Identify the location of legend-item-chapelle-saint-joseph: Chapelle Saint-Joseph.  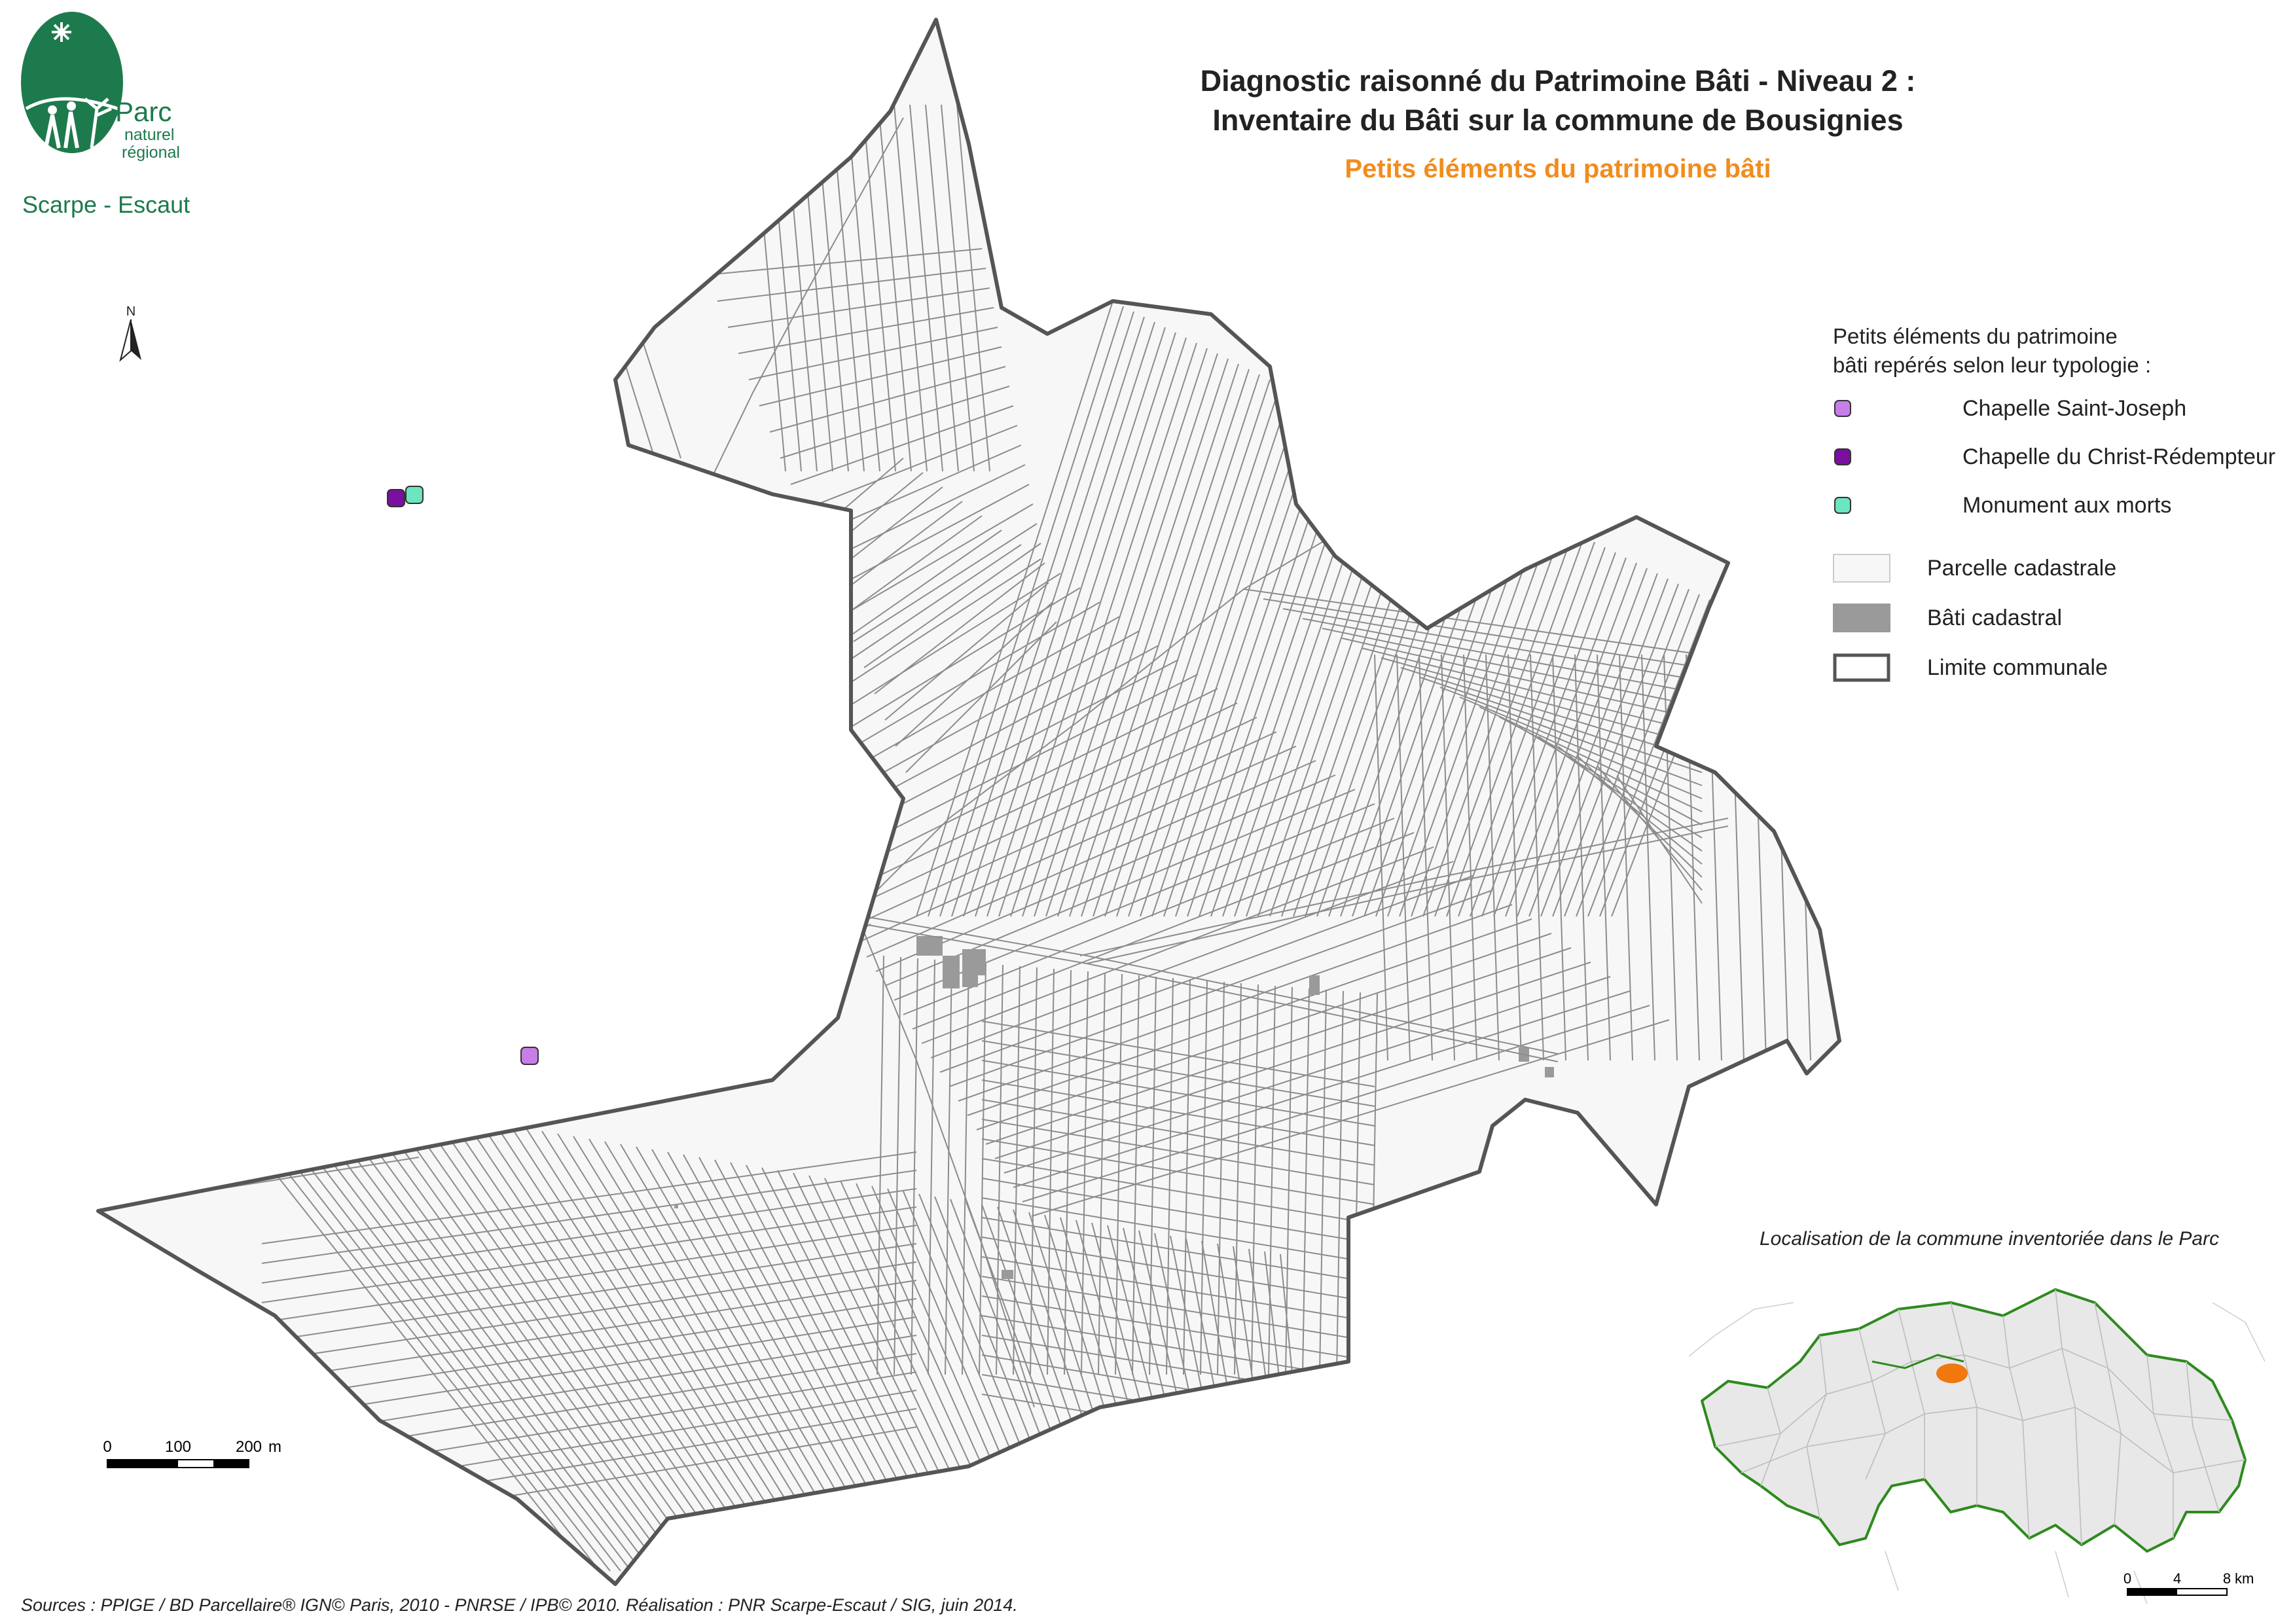
(2010, 408).